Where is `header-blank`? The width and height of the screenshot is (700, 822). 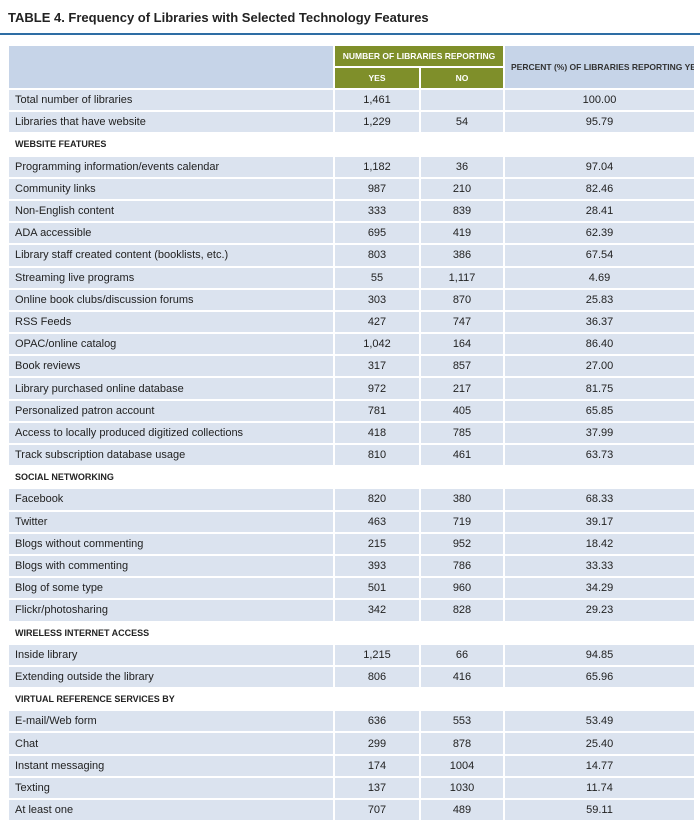
header-blank is located at coordinates (171, 67).